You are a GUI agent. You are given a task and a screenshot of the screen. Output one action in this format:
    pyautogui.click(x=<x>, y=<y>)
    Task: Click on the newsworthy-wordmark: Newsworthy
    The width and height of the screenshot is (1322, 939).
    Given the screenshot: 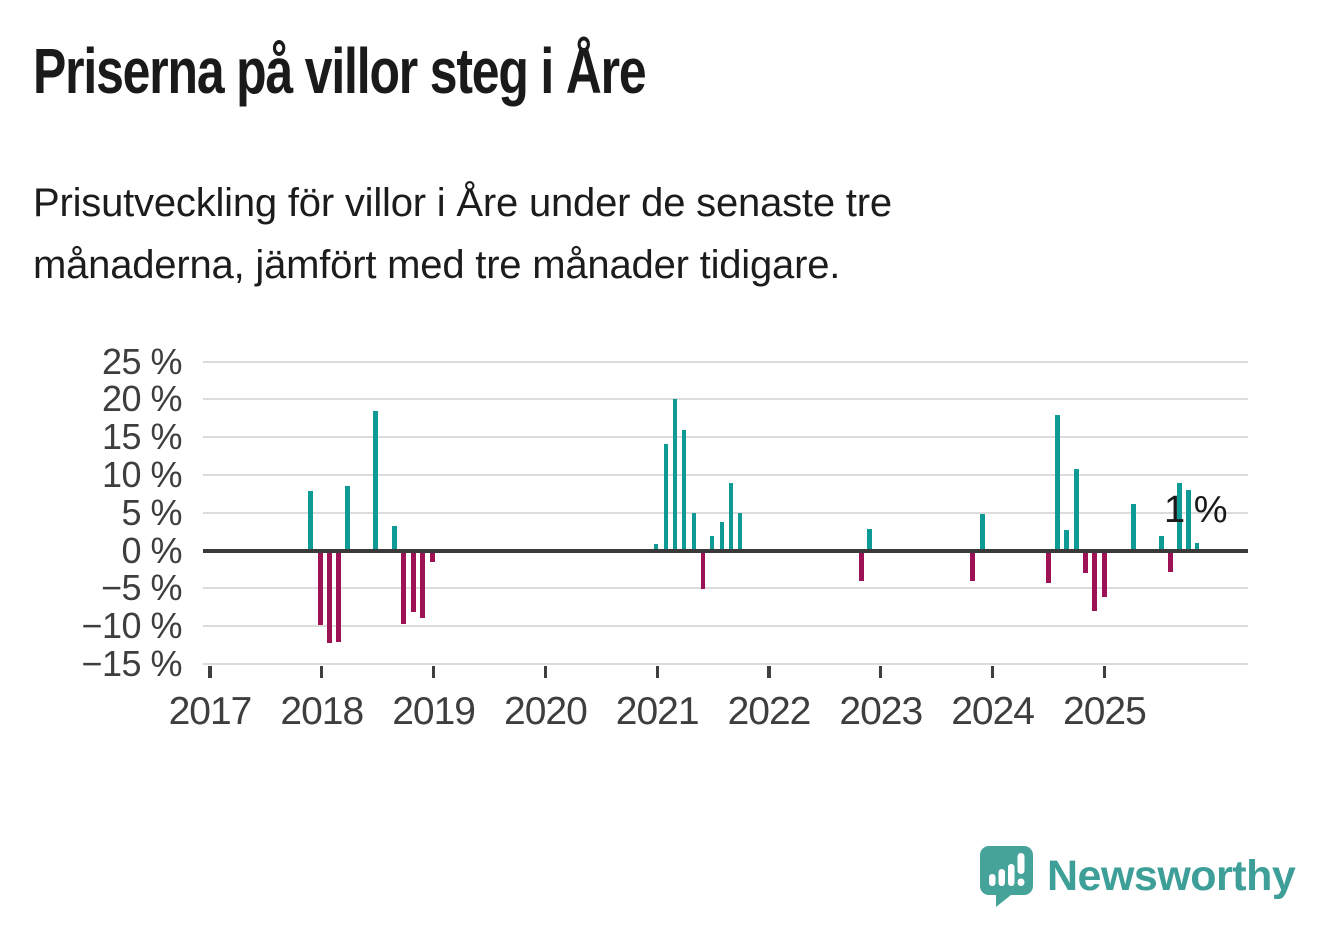 What is the action you would take?
    pyautogui.click(x=1171, y=875)
    